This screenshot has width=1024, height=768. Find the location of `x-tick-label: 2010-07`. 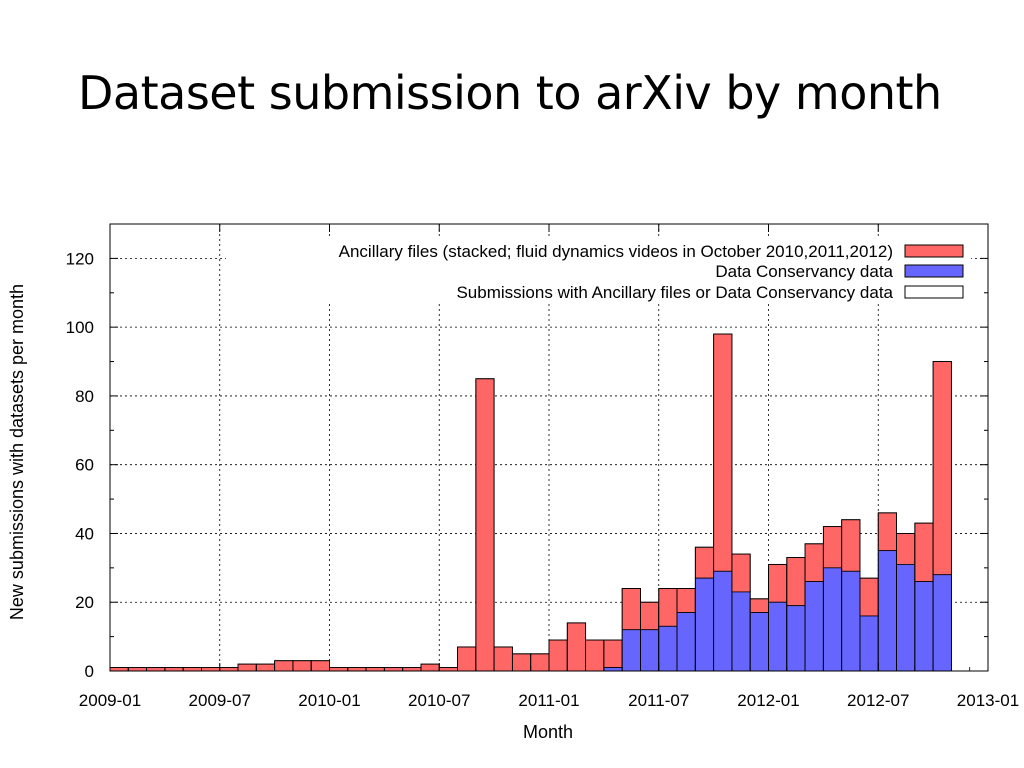

x-tick-label: 2010-07 is located at coordinates (439, 700).